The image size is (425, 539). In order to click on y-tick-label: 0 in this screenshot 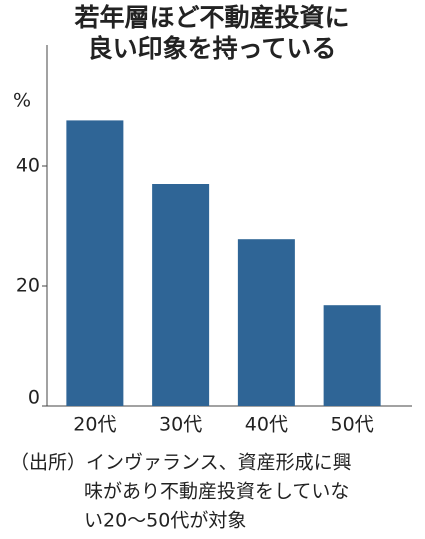, I will do `click(34, 398)`.